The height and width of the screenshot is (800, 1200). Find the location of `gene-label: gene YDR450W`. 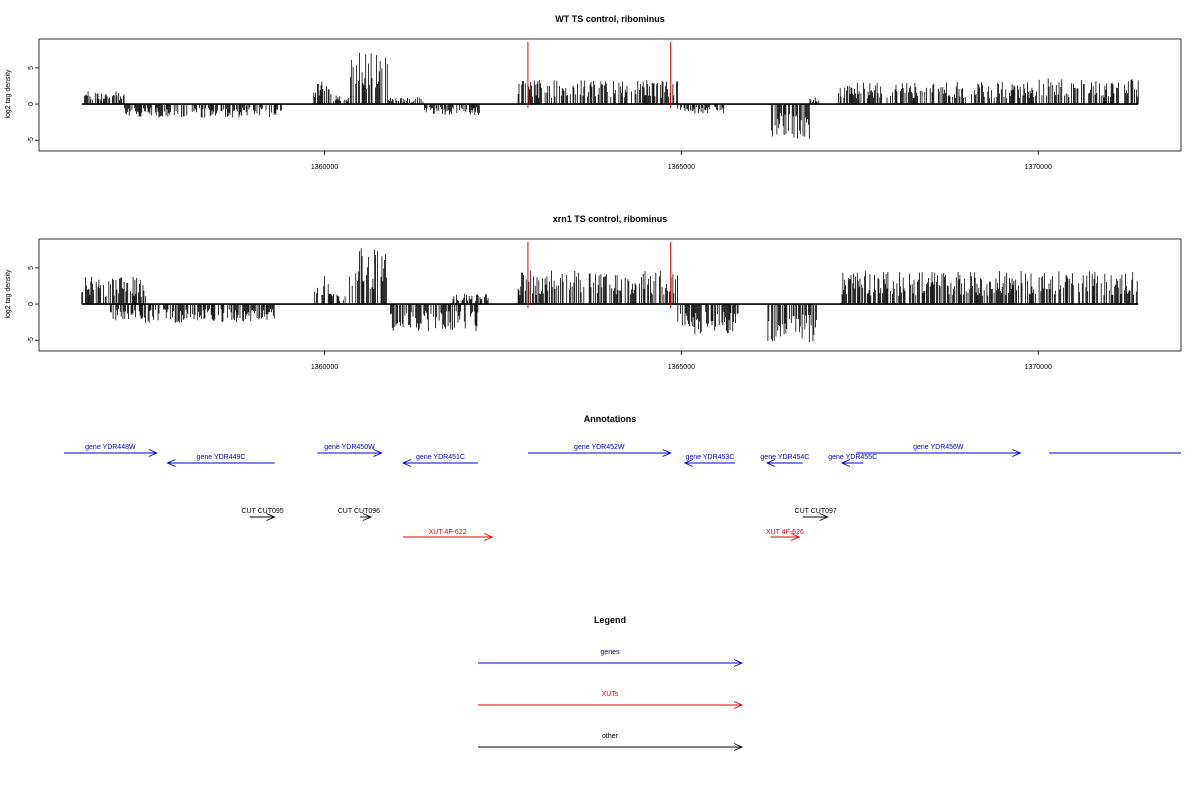

gene-label: gene YDR450W is located at coordinates (349, 447).